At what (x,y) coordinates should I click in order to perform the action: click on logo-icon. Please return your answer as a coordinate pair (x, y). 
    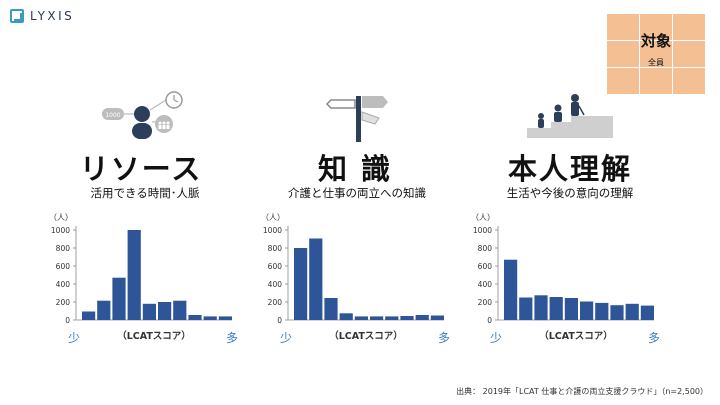
    Looking at the image, I should click on (17, 16).